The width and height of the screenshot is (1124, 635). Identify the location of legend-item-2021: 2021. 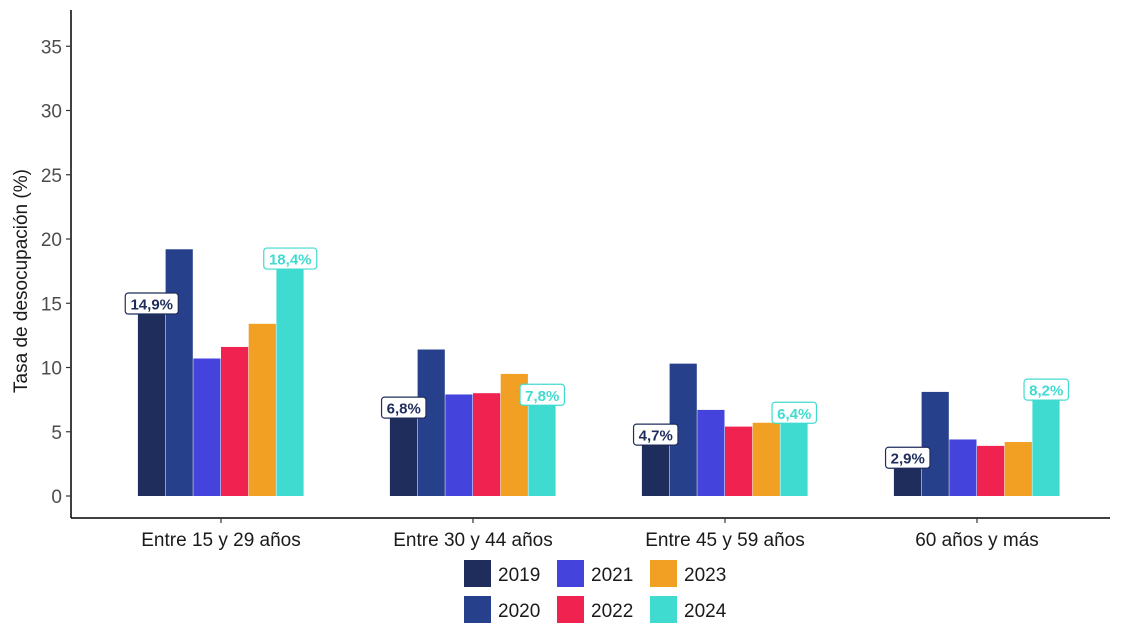
(595, 573).